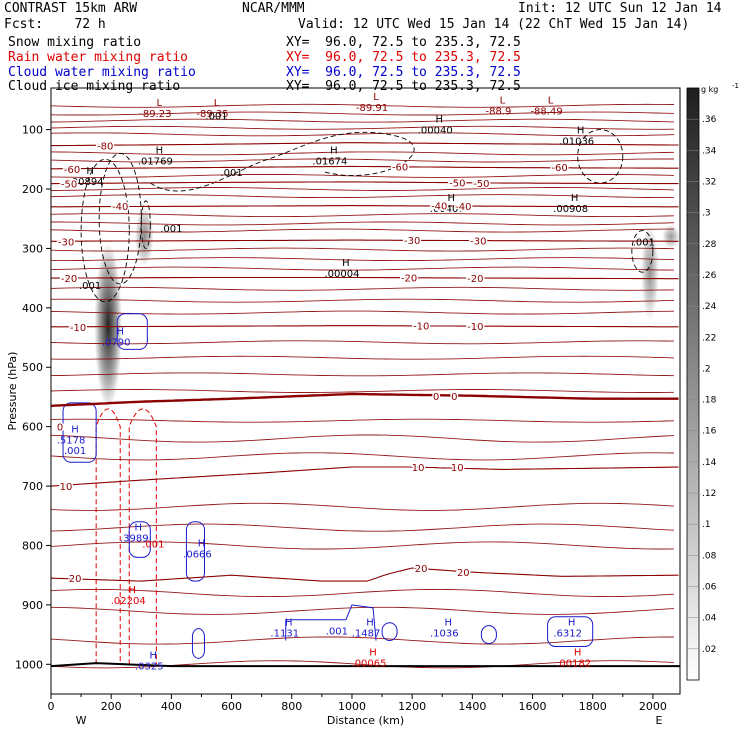 This screenshot has height=740, width=740. Describe the element at coordinates (581, 131) in the screenshot. I see `extremum-h-mark-6: H` at that location.